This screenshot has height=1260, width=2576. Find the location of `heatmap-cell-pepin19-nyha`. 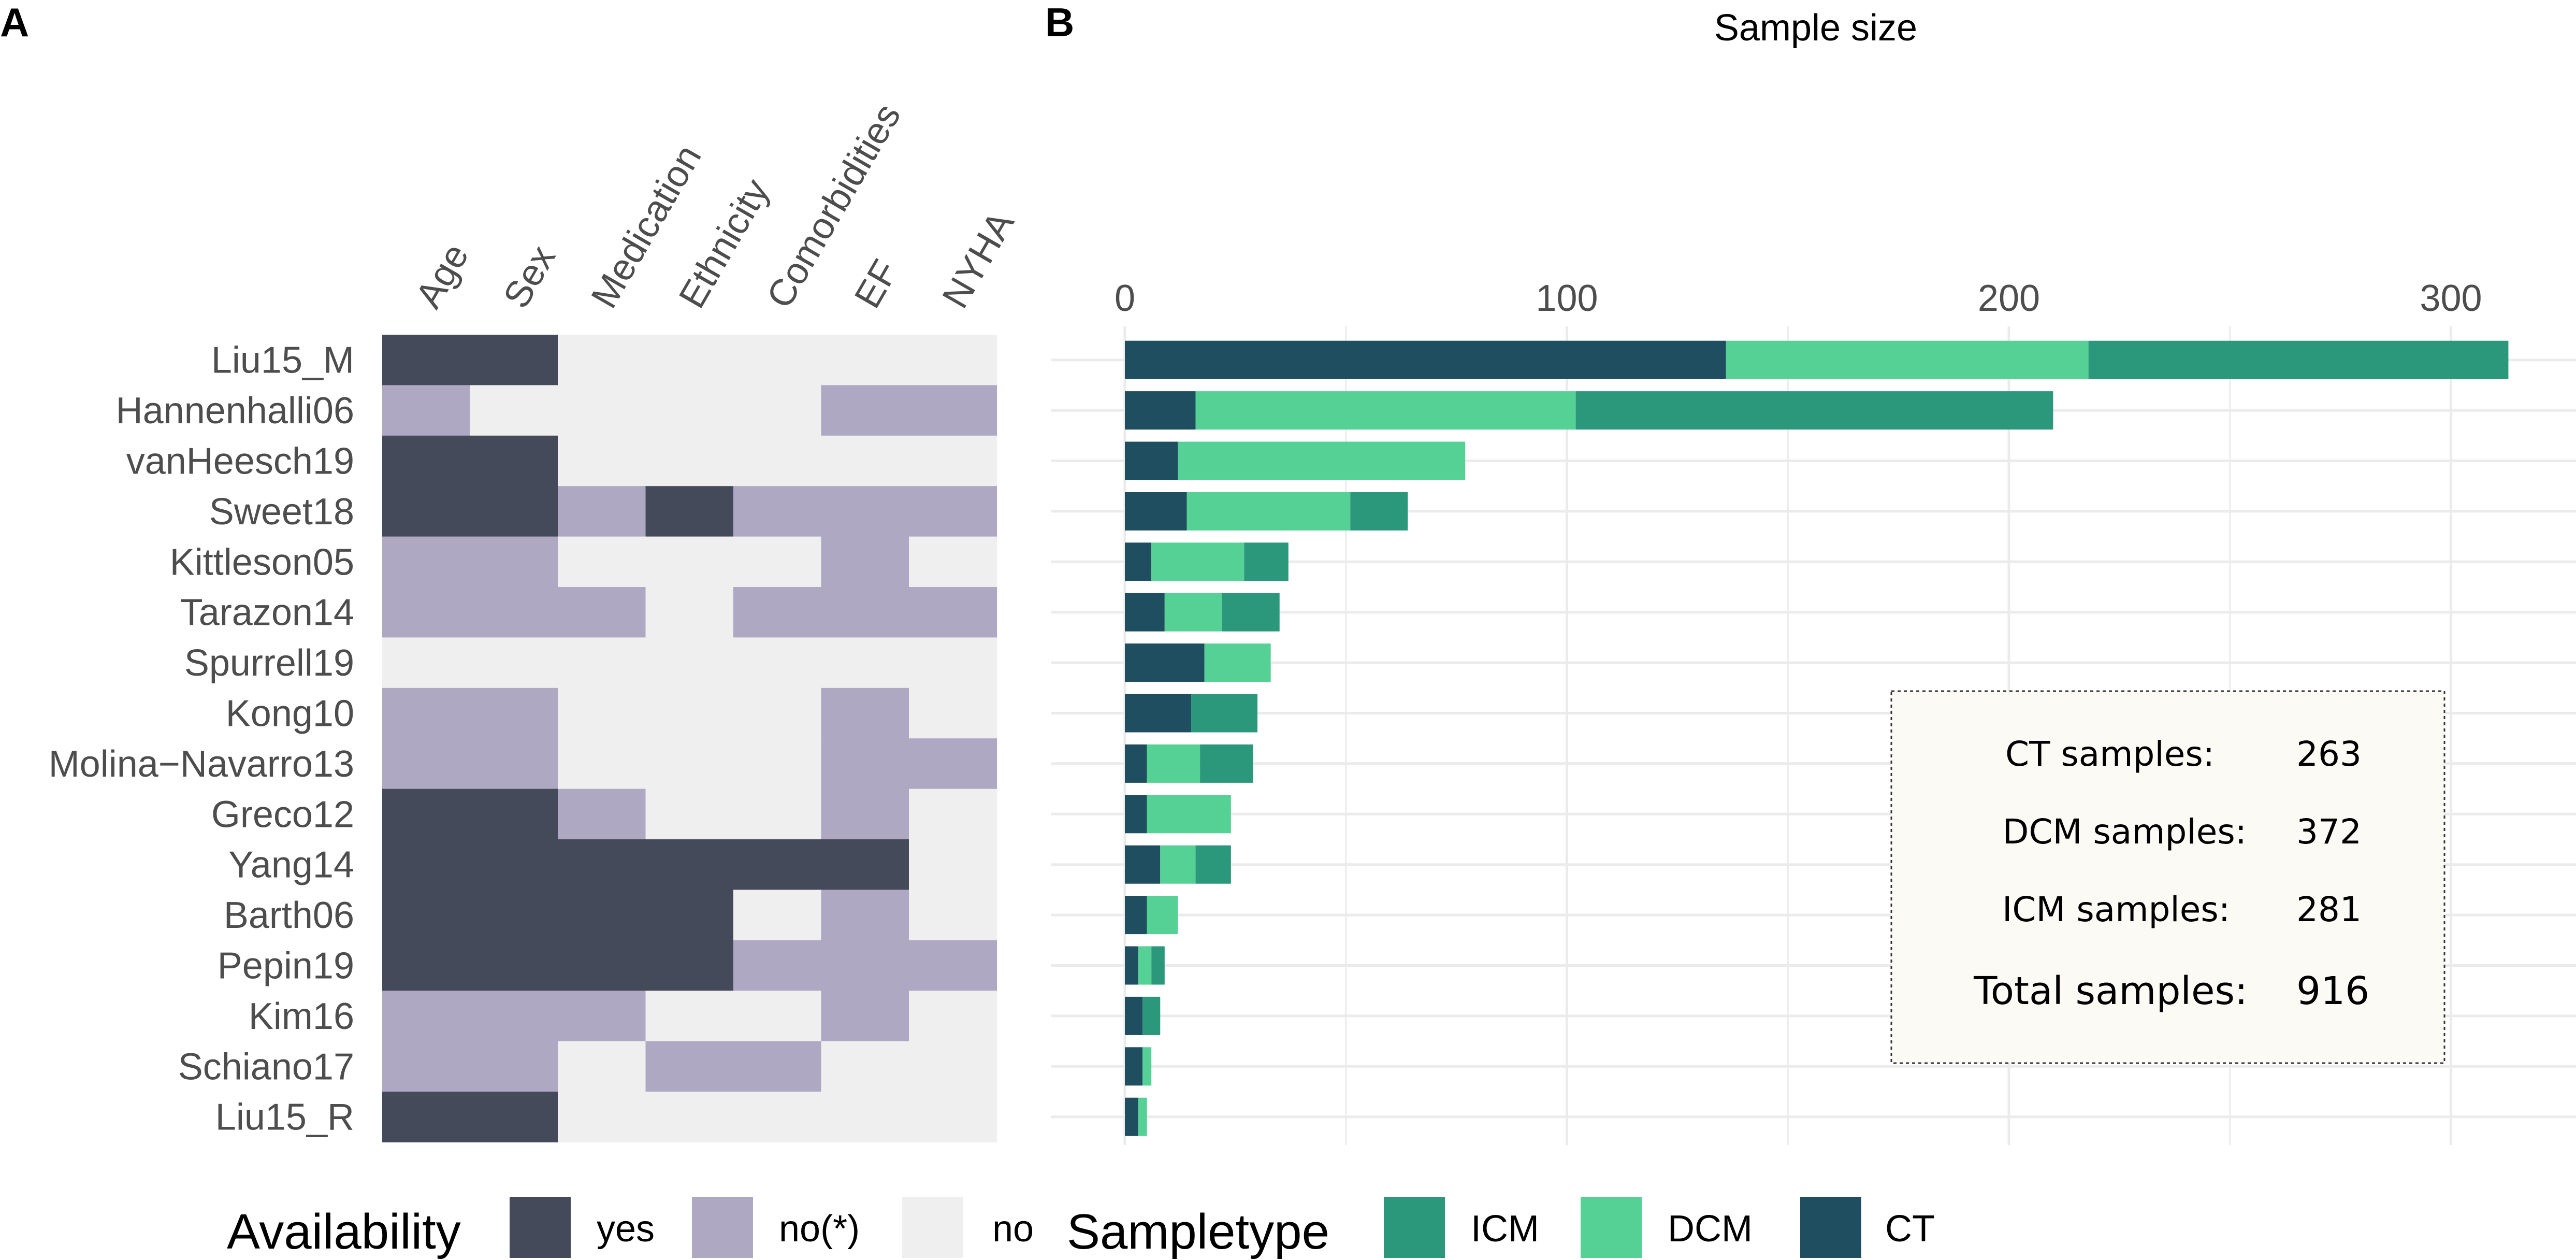

heatmap-cell-pepin19-nyha is located at coordinates (953, 965).